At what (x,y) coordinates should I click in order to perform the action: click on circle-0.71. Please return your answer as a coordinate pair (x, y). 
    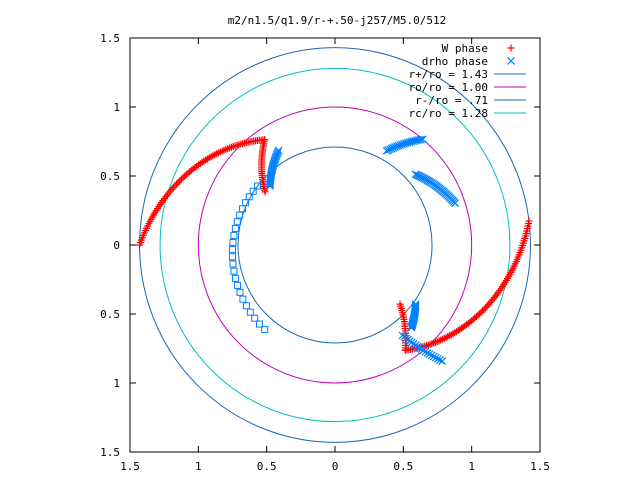
    Looking at the image, I should click on (335, 245).